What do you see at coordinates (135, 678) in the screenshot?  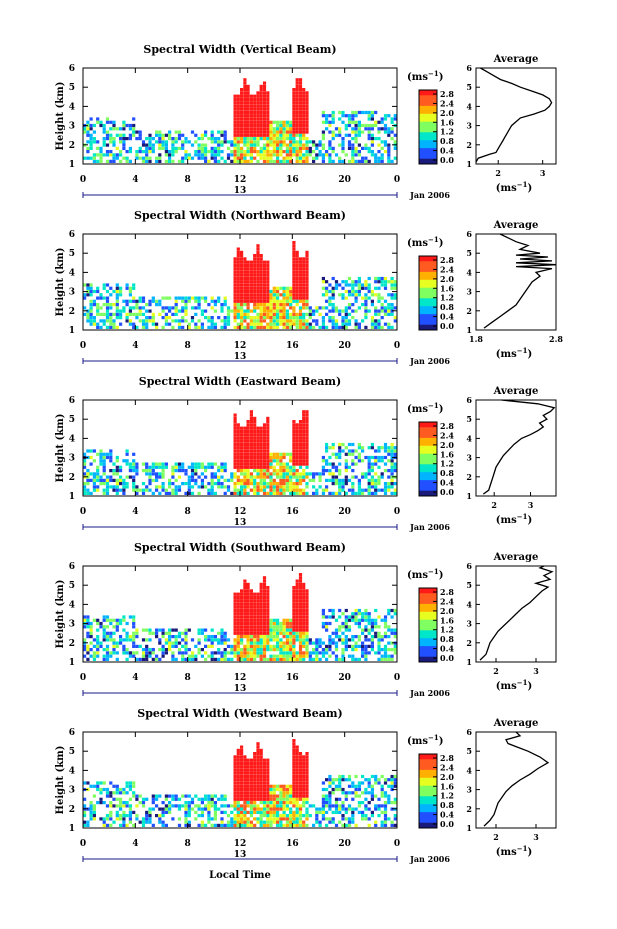 I see `x-tick-label: 4` at bounding box center [135, 678].